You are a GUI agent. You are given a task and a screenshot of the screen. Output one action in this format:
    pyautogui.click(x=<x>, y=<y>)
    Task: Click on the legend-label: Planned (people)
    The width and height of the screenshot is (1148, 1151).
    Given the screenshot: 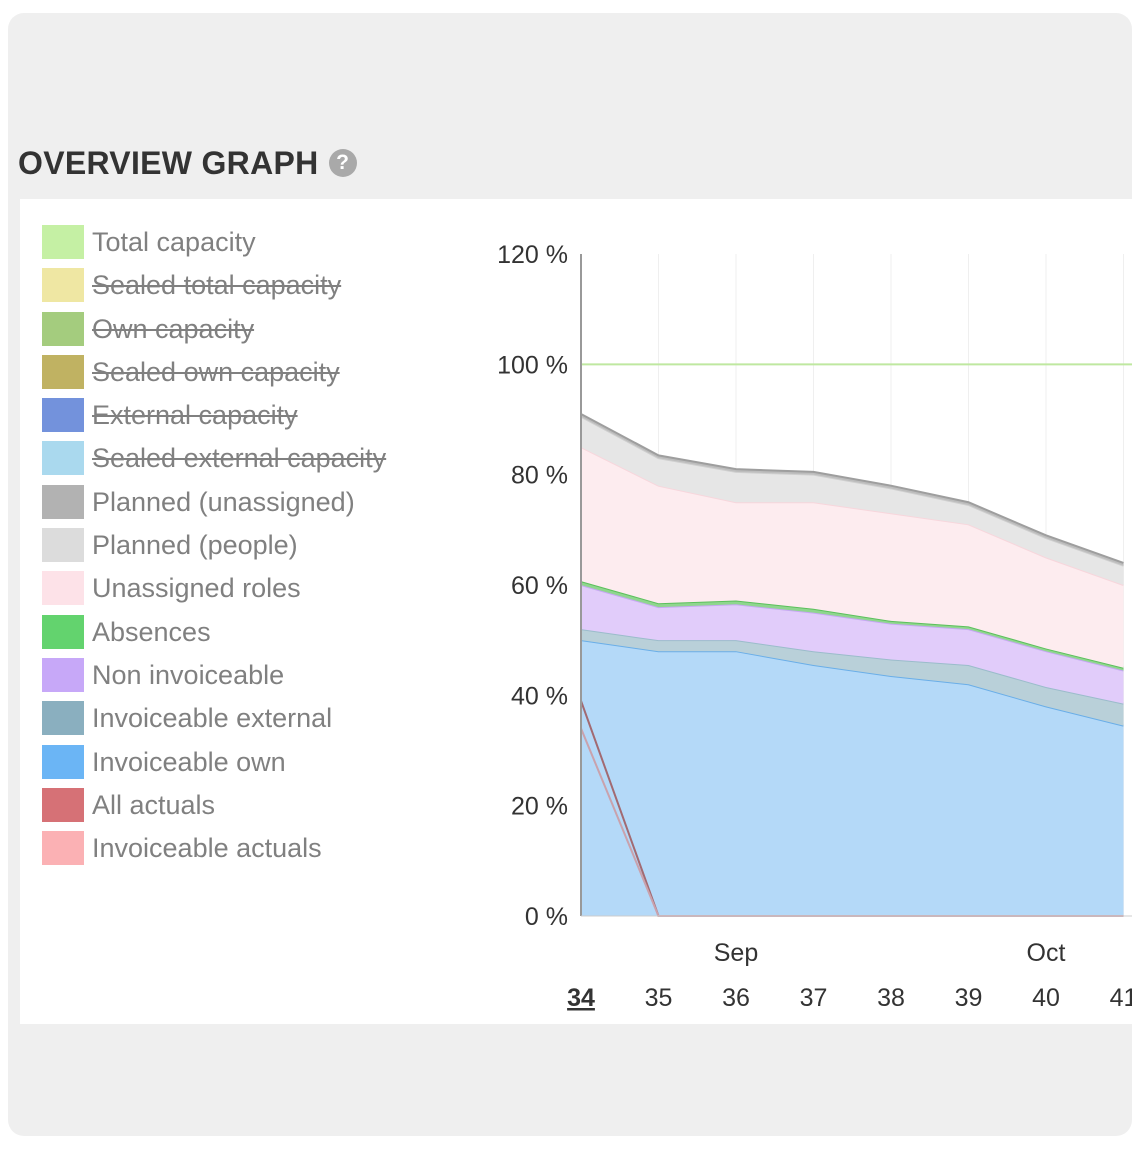 What is the action you would take?
    pyautogui.click(x=195, y=545)
    